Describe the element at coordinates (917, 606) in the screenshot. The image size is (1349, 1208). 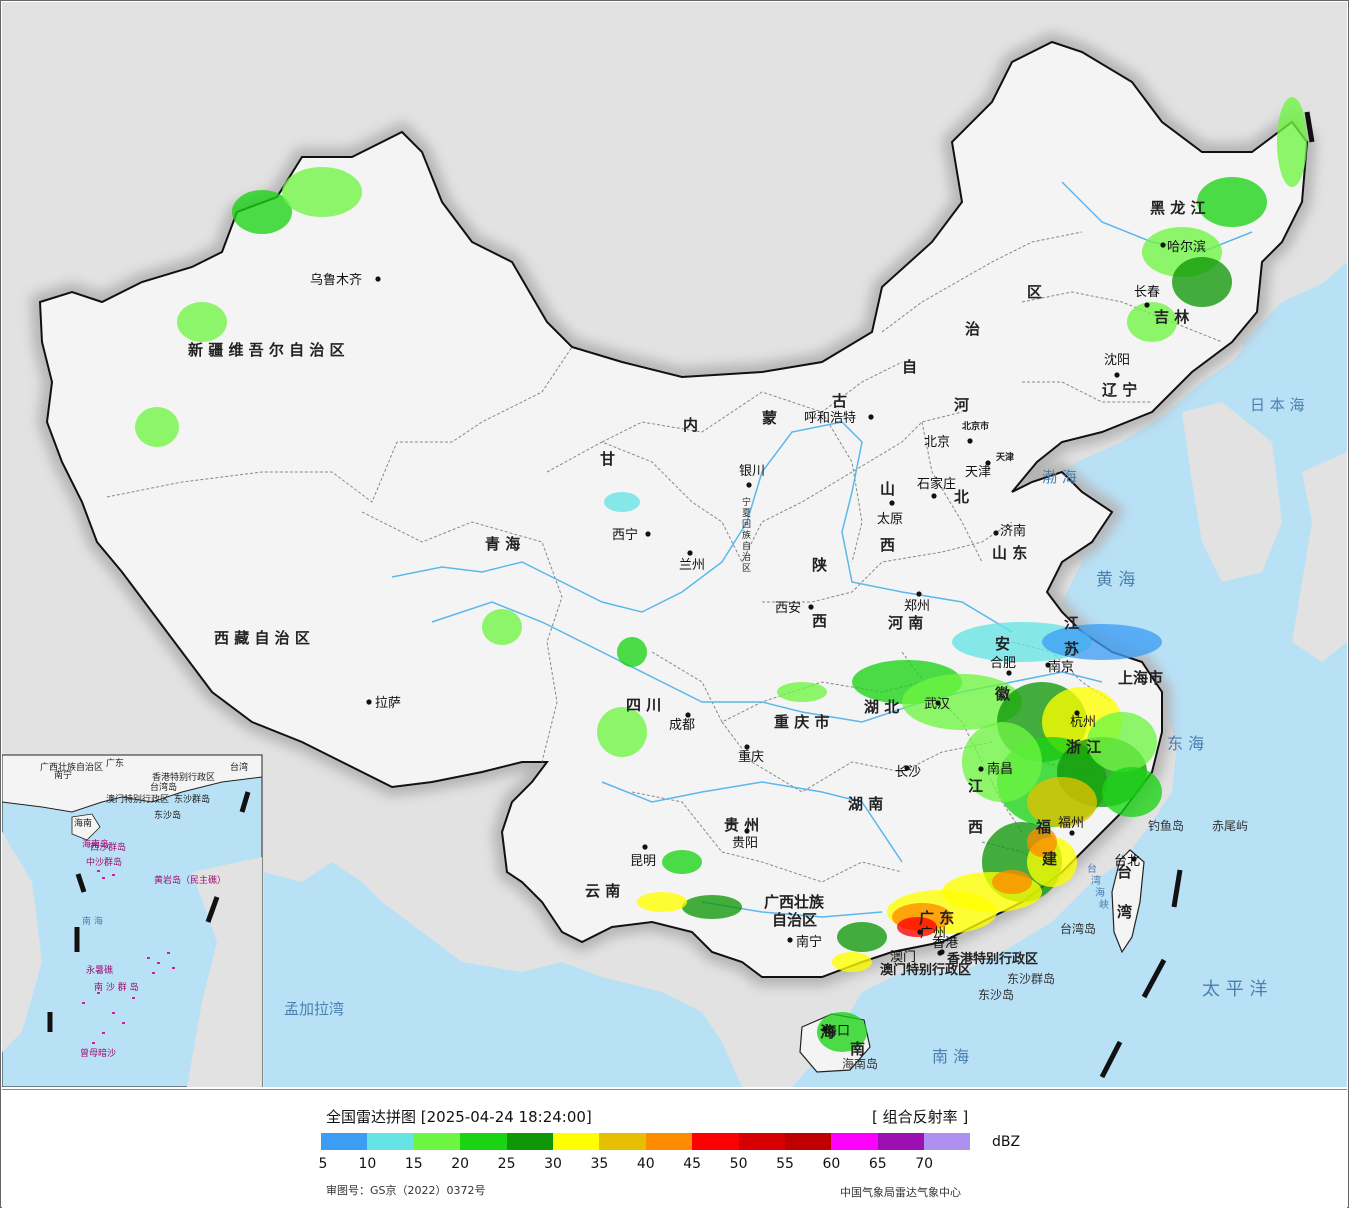
I see `city-label: 郑州` at that location.